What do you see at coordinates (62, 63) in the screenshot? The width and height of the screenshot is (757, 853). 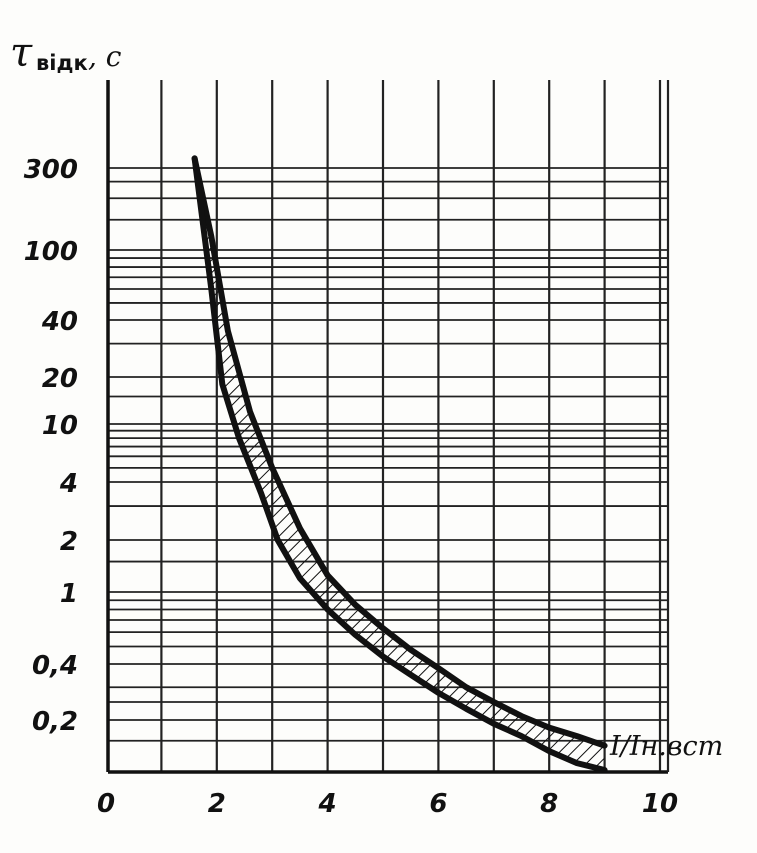 I see `y-axis-label-subscript: відк` at bounding box center [62, 63].